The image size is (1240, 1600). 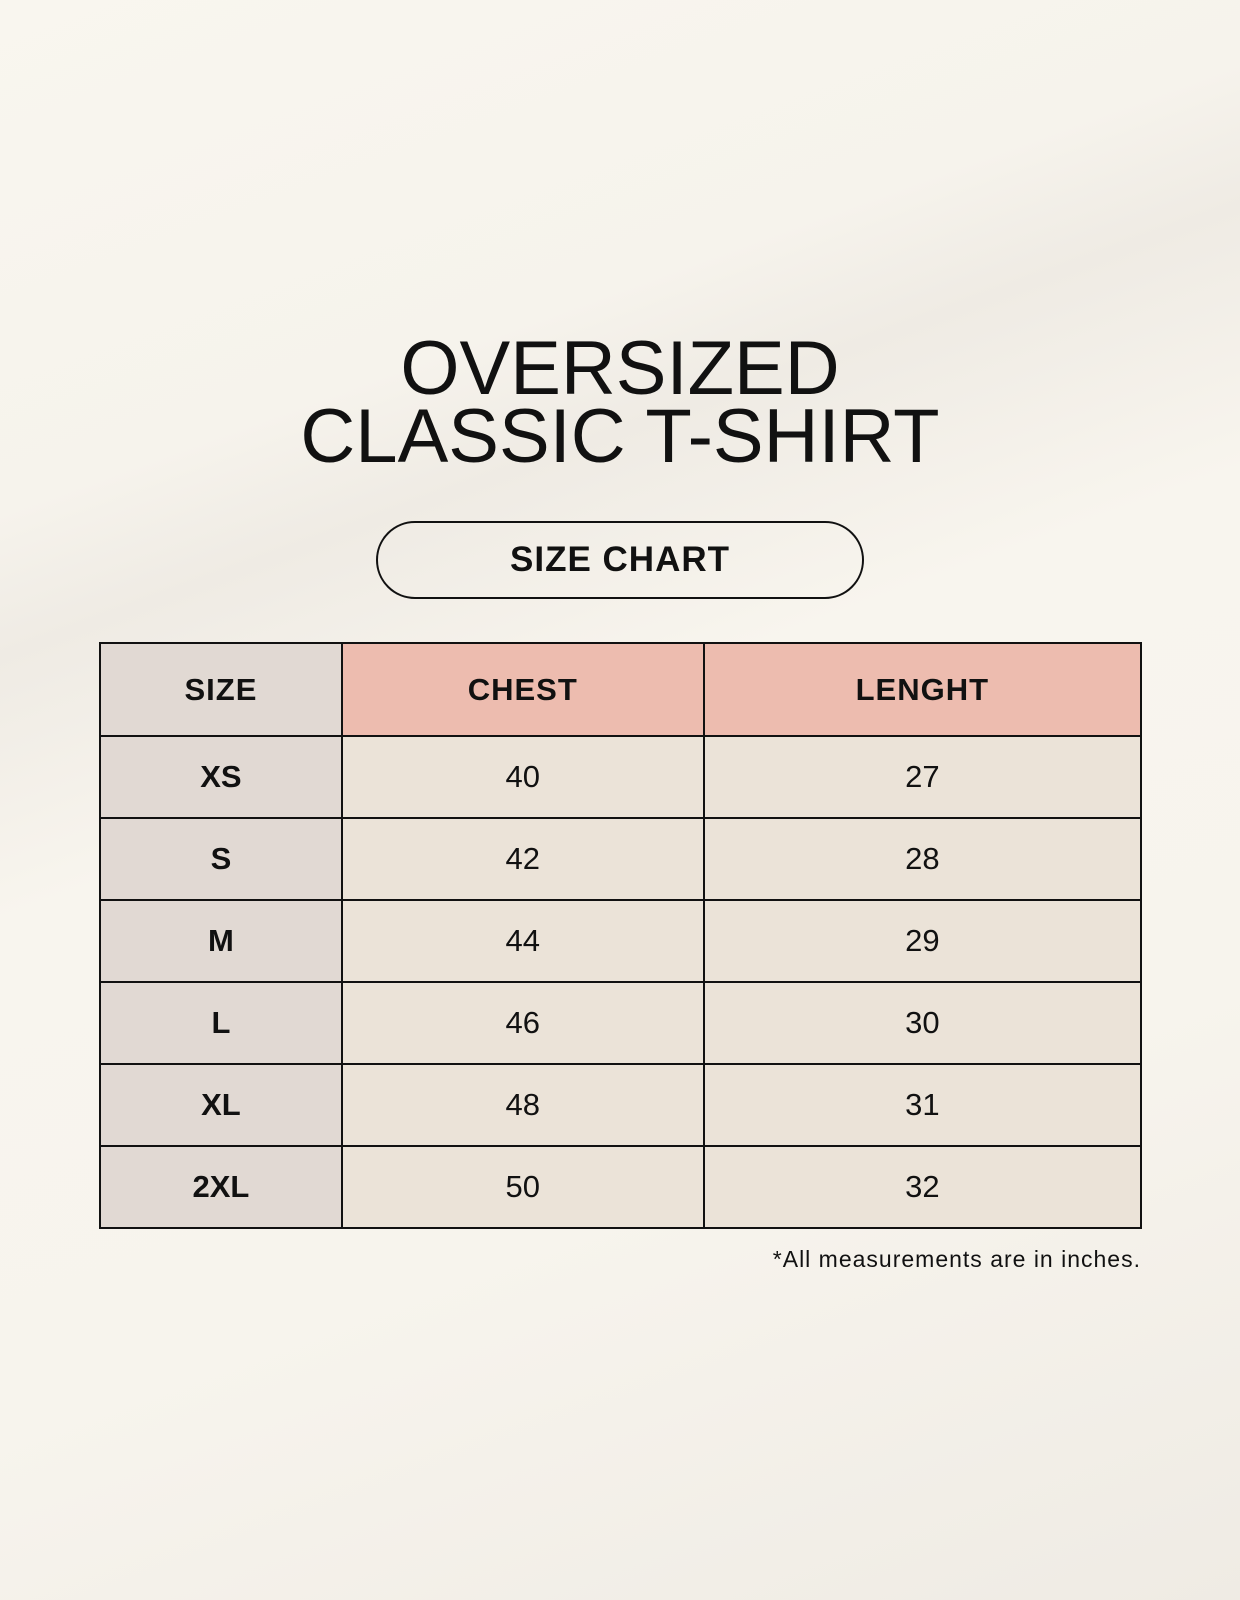 I want to click on table-row: M 44 29, so click(x=621, y=941).